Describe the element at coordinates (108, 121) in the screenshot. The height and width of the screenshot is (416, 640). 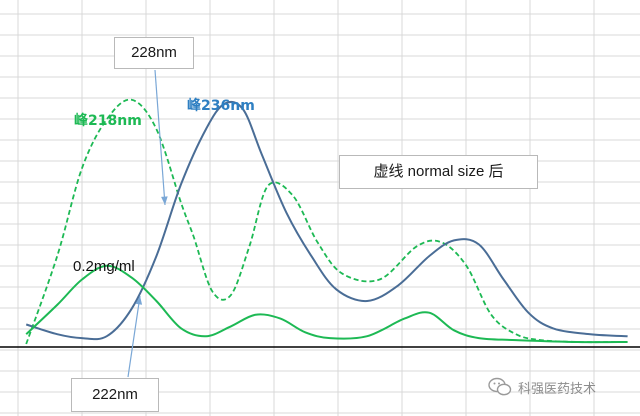
I see `peak-label-218nm: 峰218nm` at that location.